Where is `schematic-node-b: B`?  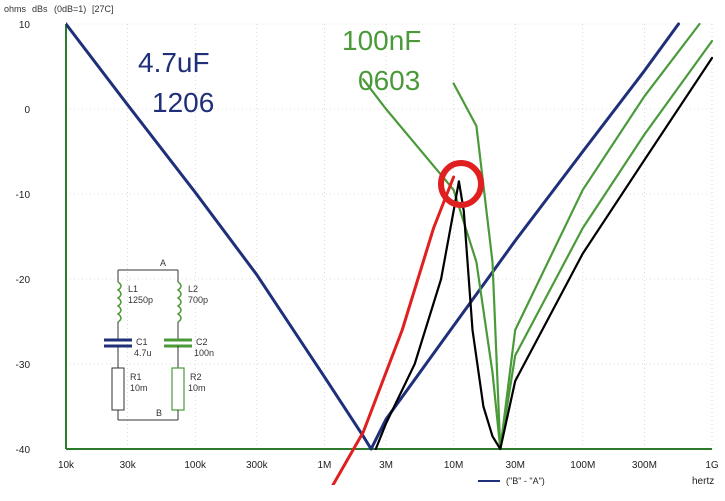 schematic-node-b: B is located at coordinates (159, 413).